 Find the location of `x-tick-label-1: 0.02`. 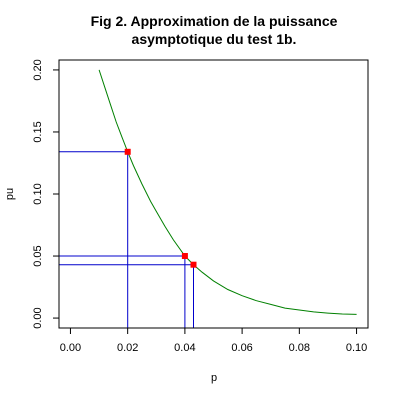

x-tick-label-1: 0.02 is located at coordinates (127, 348).